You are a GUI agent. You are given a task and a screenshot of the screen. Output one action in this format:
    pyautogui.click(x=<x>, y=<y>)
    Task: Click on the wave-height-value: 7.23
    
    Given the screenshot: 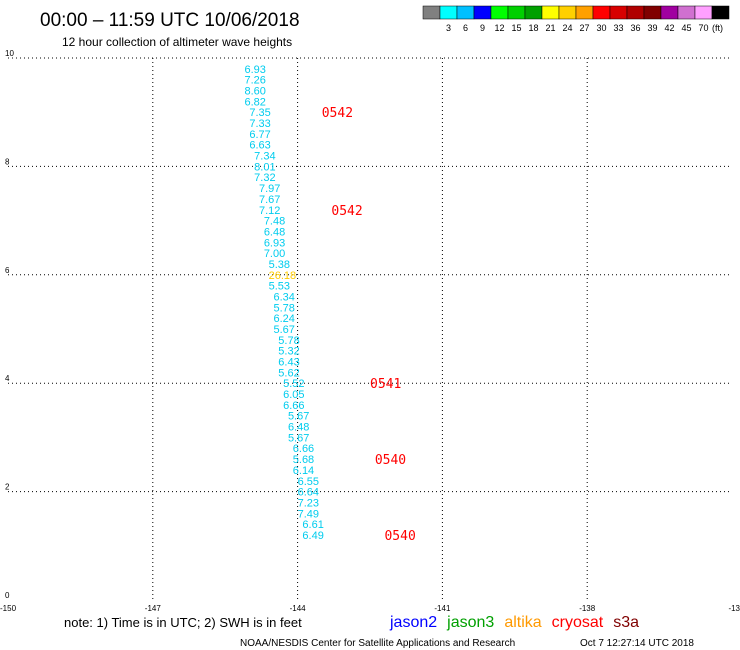 What is the action you would take?
    pyautogui.click(x=308, y=503)
    